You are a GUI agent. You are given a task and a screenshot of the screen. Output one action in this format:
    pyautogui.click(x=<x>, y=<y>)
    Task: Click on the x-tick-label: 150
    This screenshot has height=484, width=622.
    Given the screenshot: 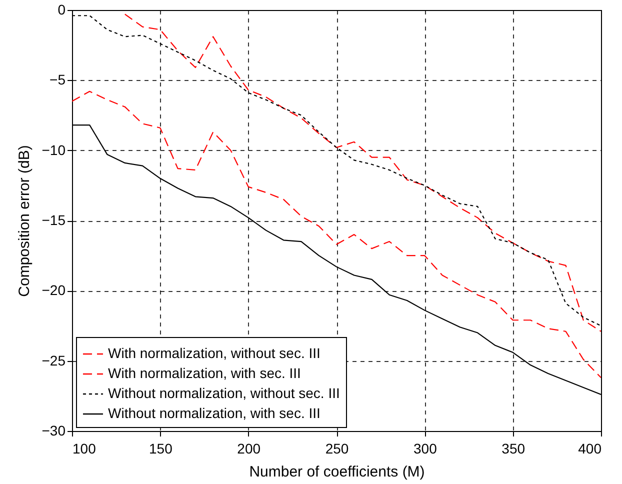 What is the action you would take?
    pyautogui.click(x=160, y=448)
    